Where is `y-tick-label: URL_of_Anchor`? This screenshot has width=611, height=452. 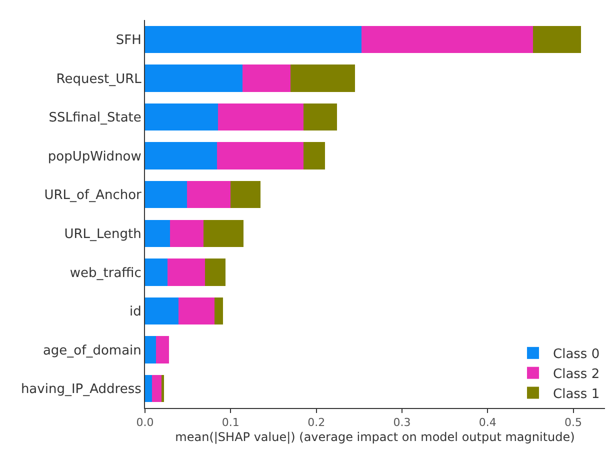
y-tick-label: URL_of_Anchor is located at coordinates (93, 196).